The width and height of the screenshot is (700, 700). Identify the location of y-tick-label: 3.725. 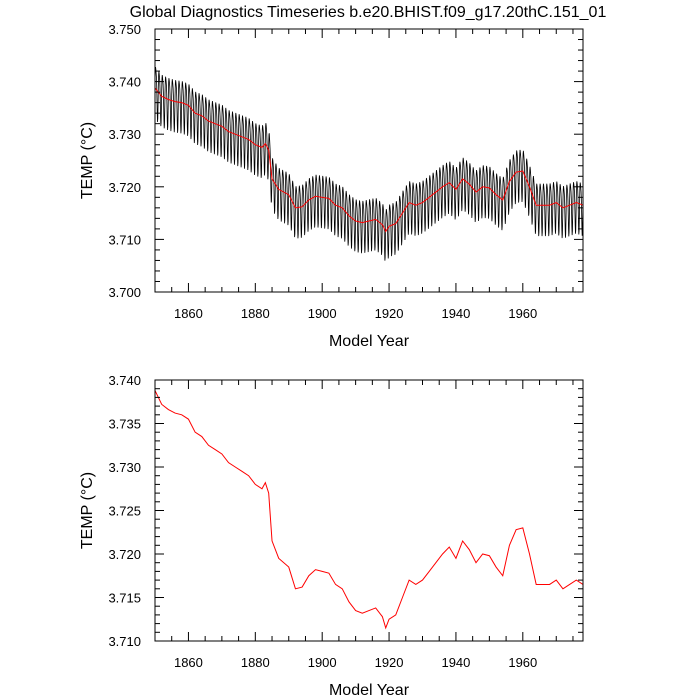
(124, 511).